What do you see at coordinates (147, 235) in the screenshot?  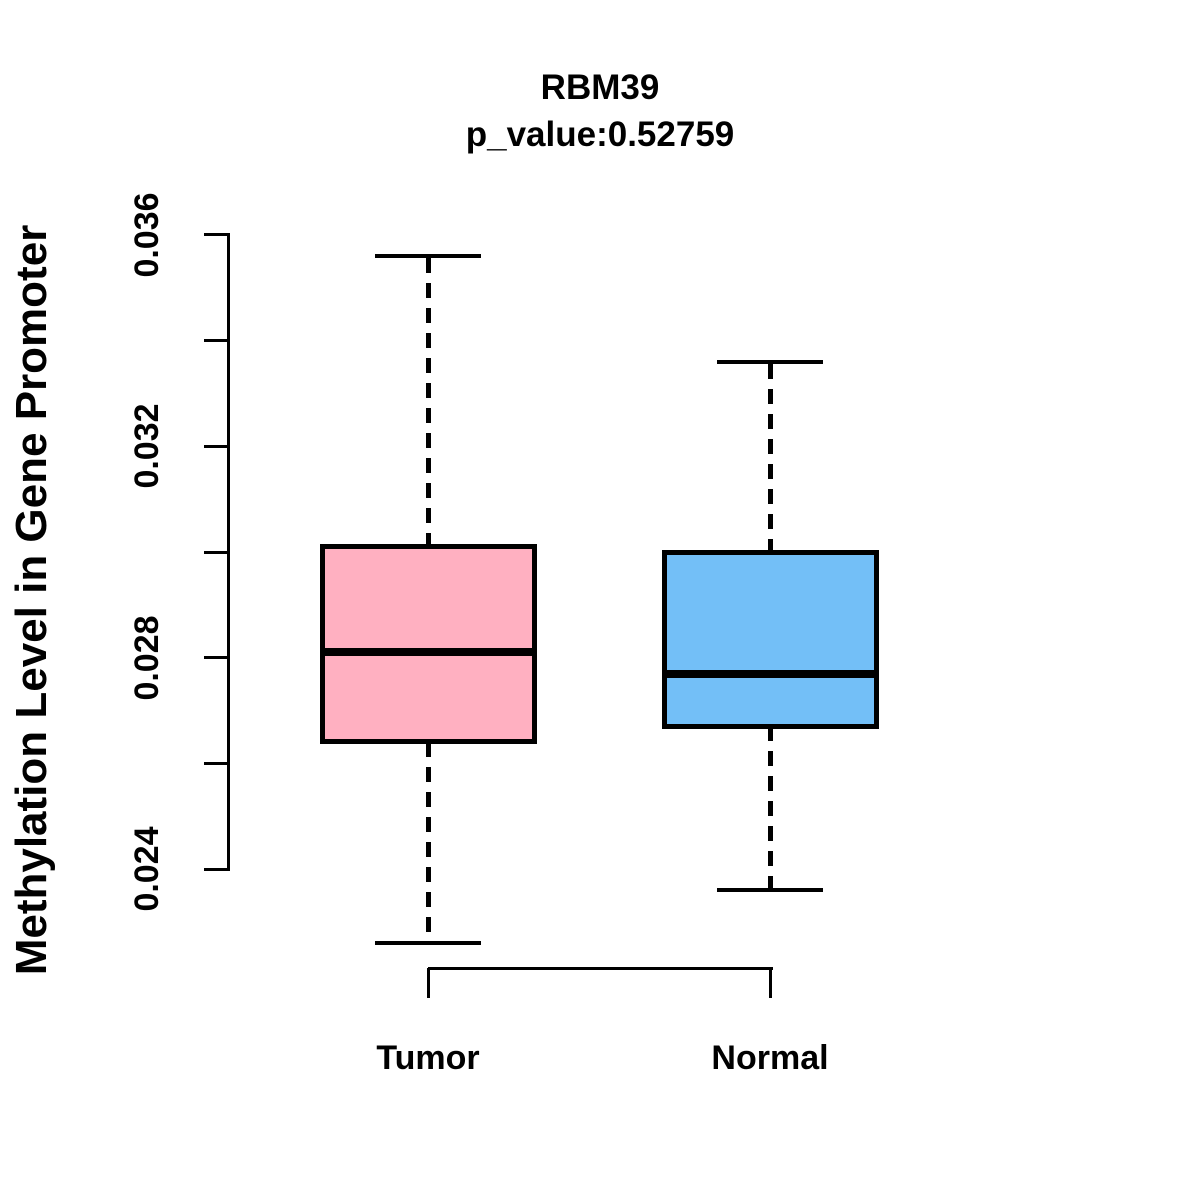 I see `y-axis-tick-label: 0.036` at bounding box center [147, 235].